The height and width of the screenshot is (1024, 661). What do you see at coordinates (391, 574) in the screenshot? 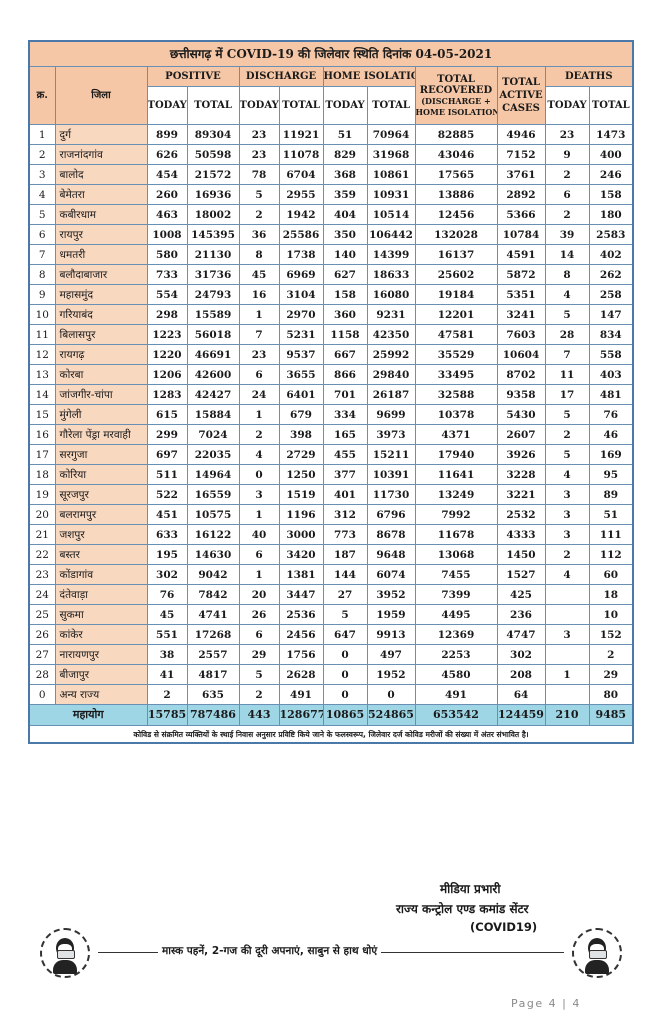
I see `row-value: 6074` at bounding box center [391, 574].